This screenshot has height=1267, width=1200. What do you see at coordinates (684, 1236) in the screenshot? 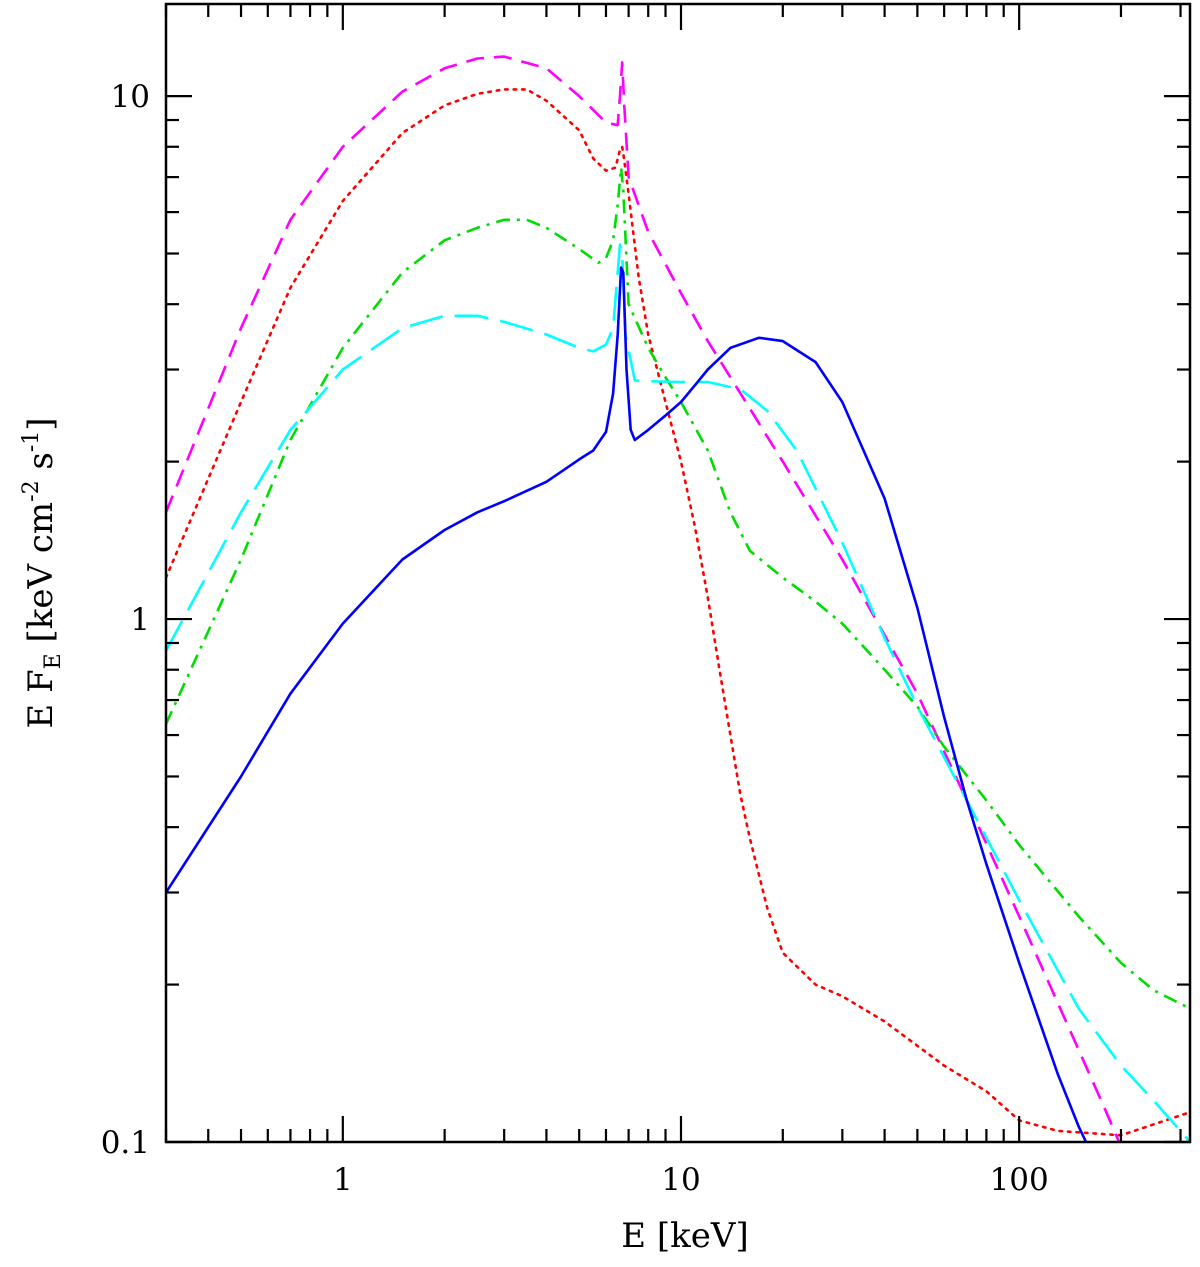
I see `x-axis-label: E [keV]` at bounding box center [684, 1236].